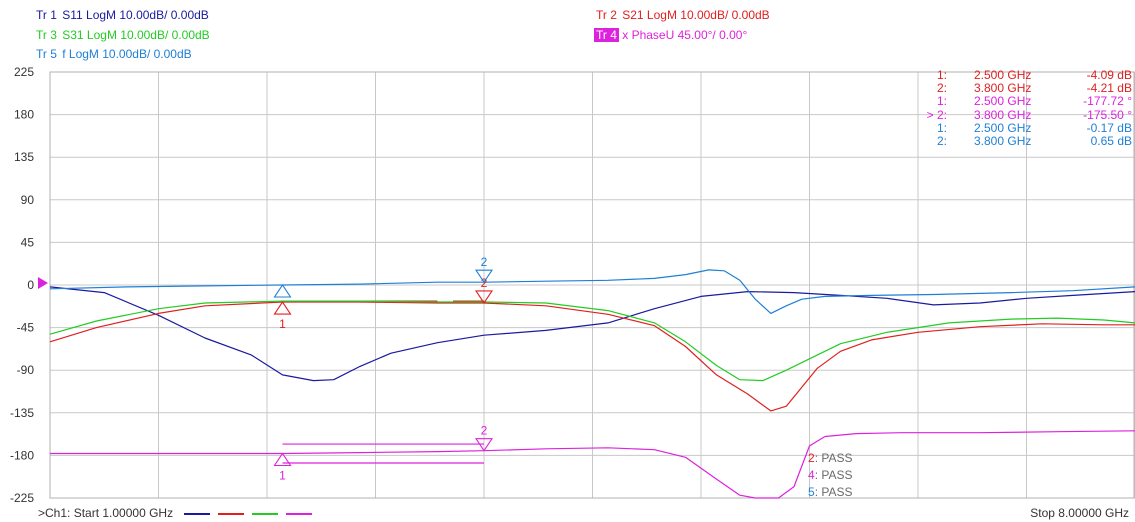 The image size is (1135, 522). I want to click on marker-value: -0.17 dB, so click(1109, 127).